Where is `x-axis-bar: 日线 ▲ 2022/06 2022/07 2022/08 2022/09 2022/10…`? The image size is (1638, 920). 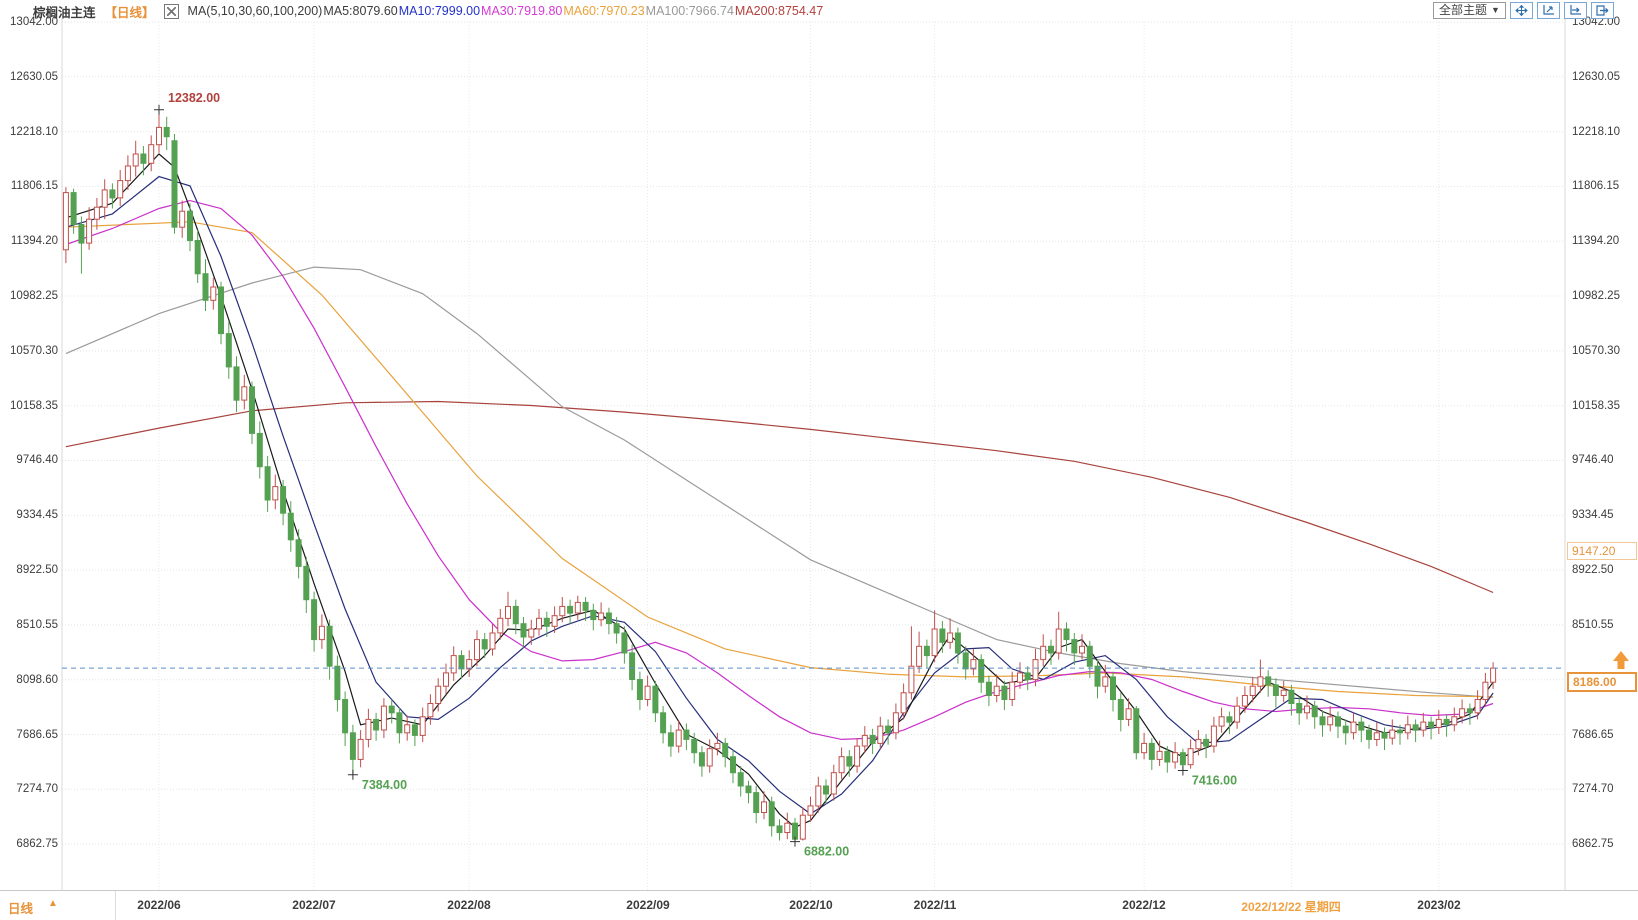 x-axis-bar: 日线 ▲ 2022/06 2022/07 2022/08 2022/09 2022/10… is located at coordinates (819, 905).